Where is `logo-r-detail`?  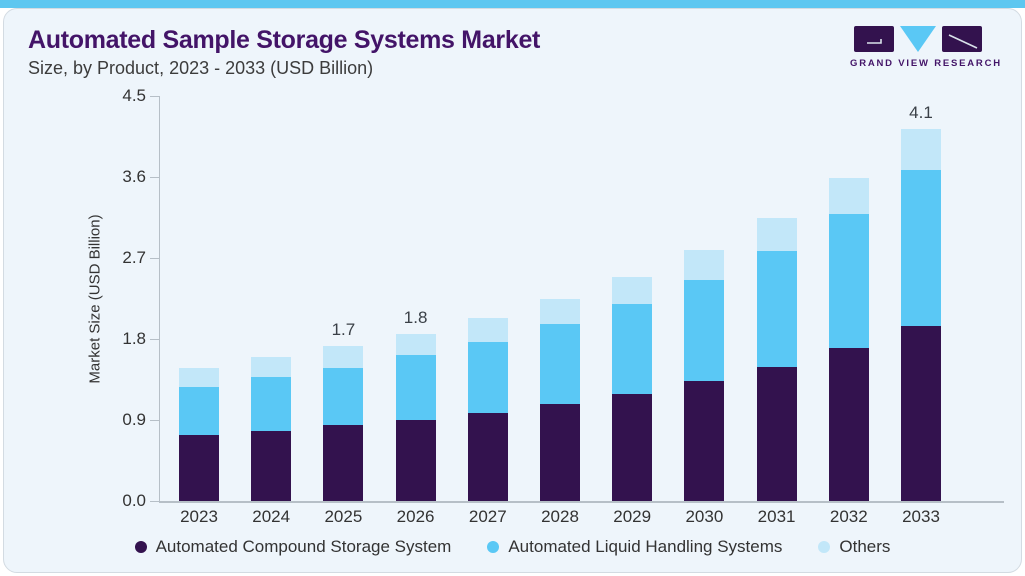 logo-r-detail is located at coordinates (963, 41).